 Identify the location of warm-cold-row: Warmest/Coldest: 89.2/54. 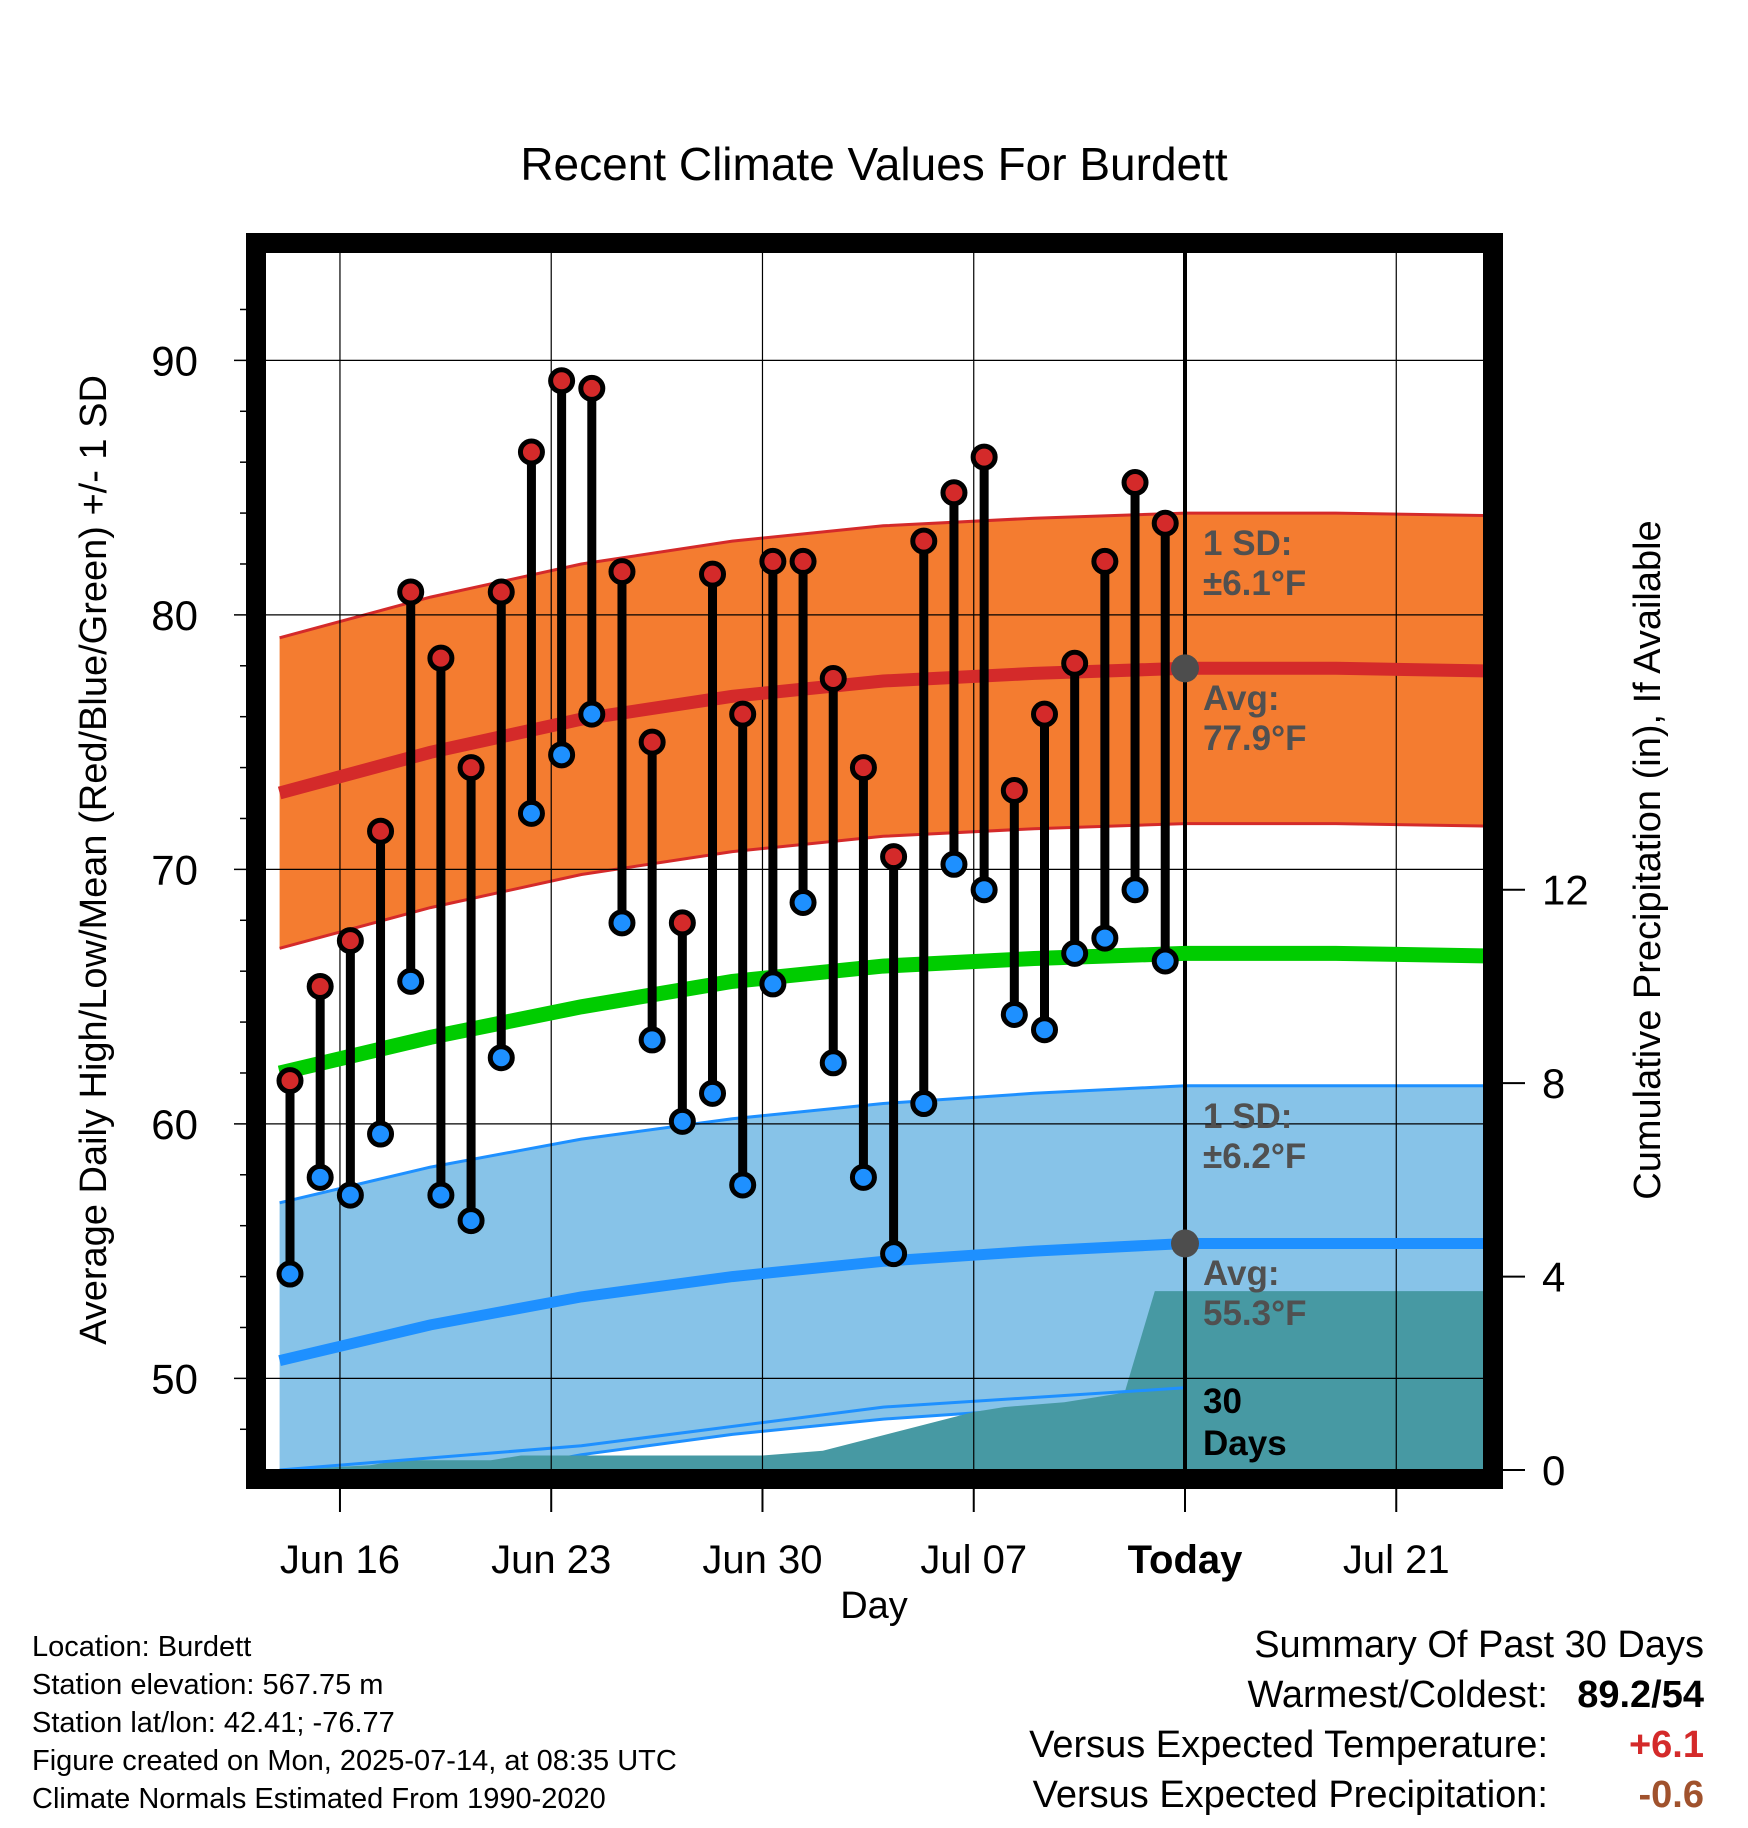
(1366, 1695).